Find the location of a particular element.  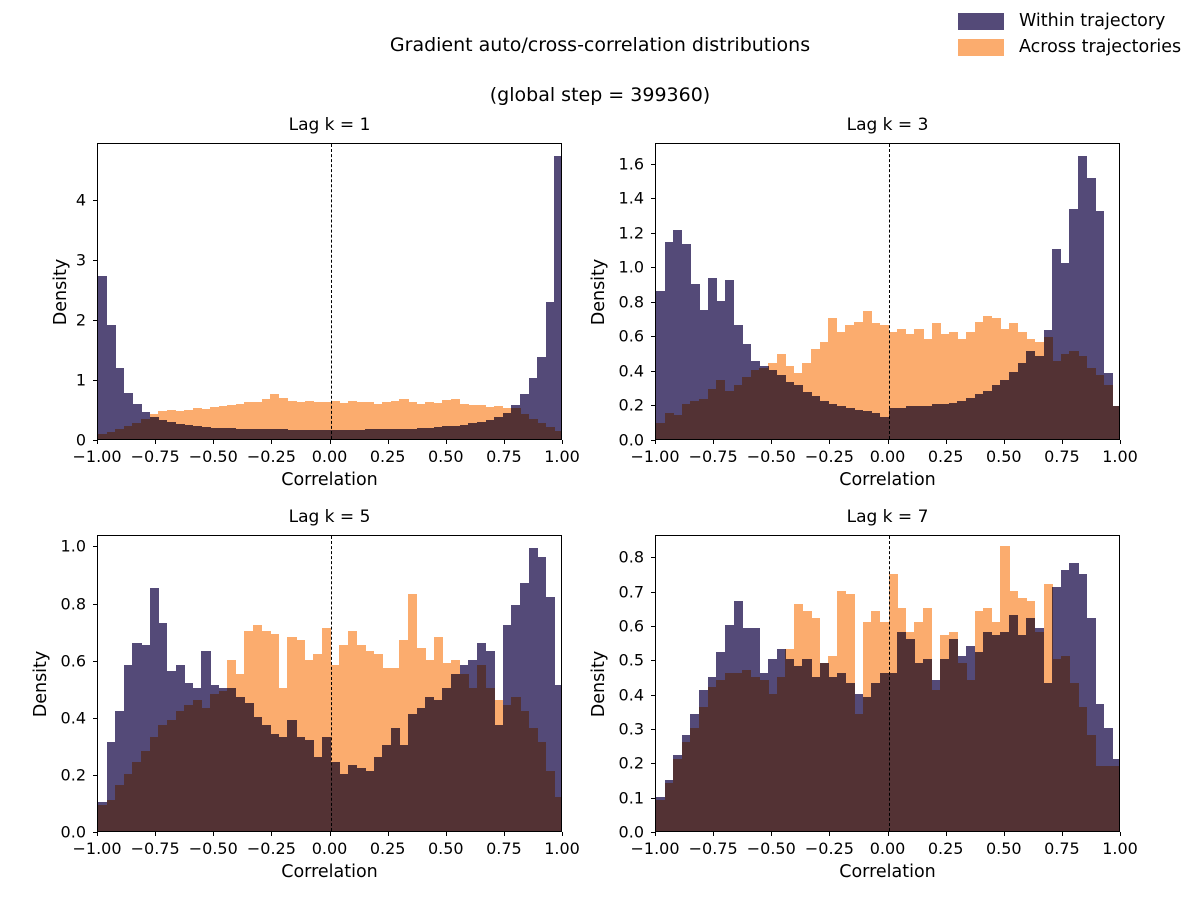

y-tick-label: 2 is located at coordinates (80, 320).